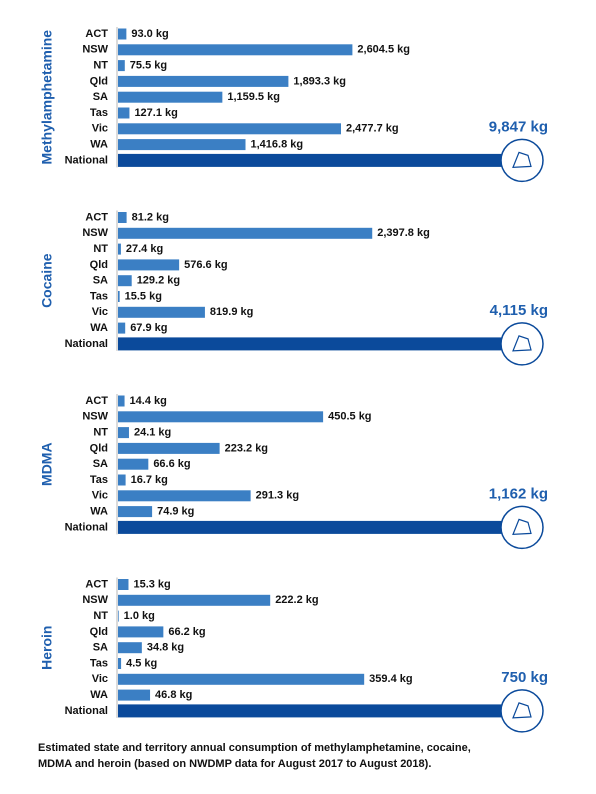 The image size is (596, 794). Describe the element at coordinates (47, 280) in the screenshot. I see `panel-title: Cocaine` at that location.